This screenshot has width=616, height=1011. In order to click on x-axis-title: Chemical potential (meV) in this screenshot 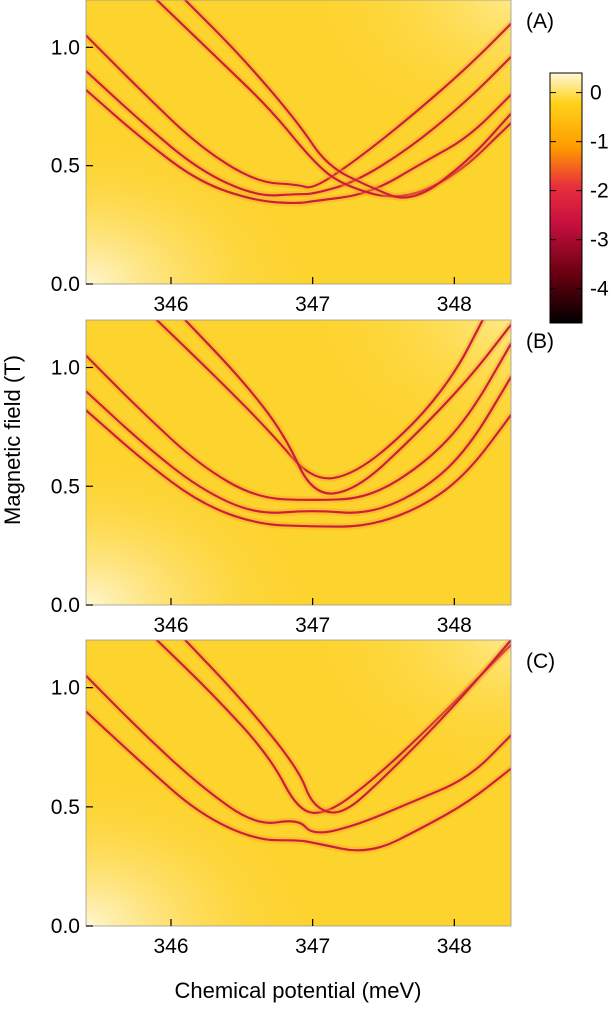, I will do `click(298, 990)`.